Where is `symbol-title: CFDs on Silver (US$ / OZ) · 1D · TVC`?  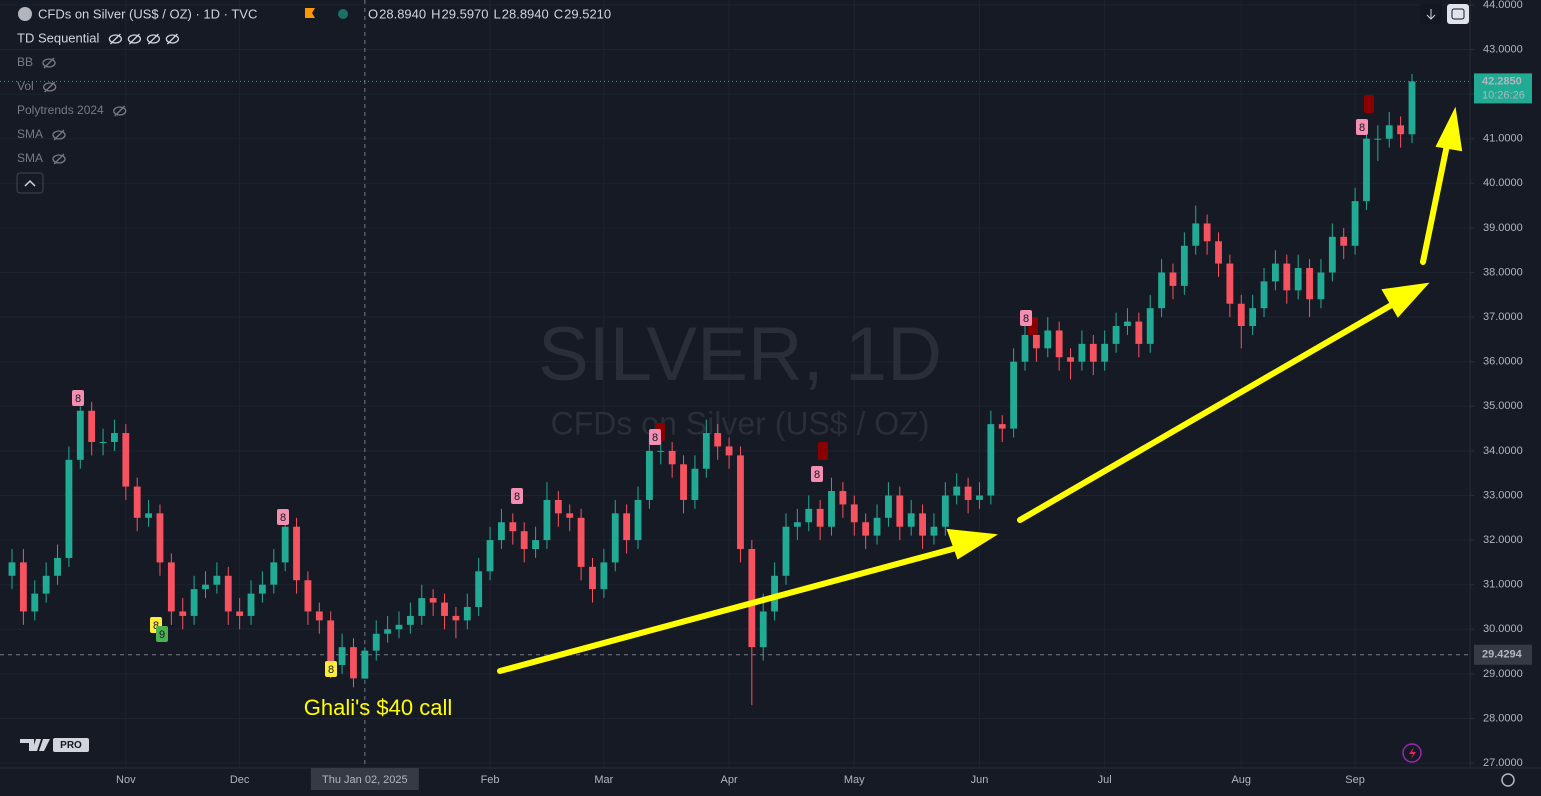 symbol-title: CFDs on Silver (US$ / OZ) · 1D · TVC is located at coordinates (147, 13).